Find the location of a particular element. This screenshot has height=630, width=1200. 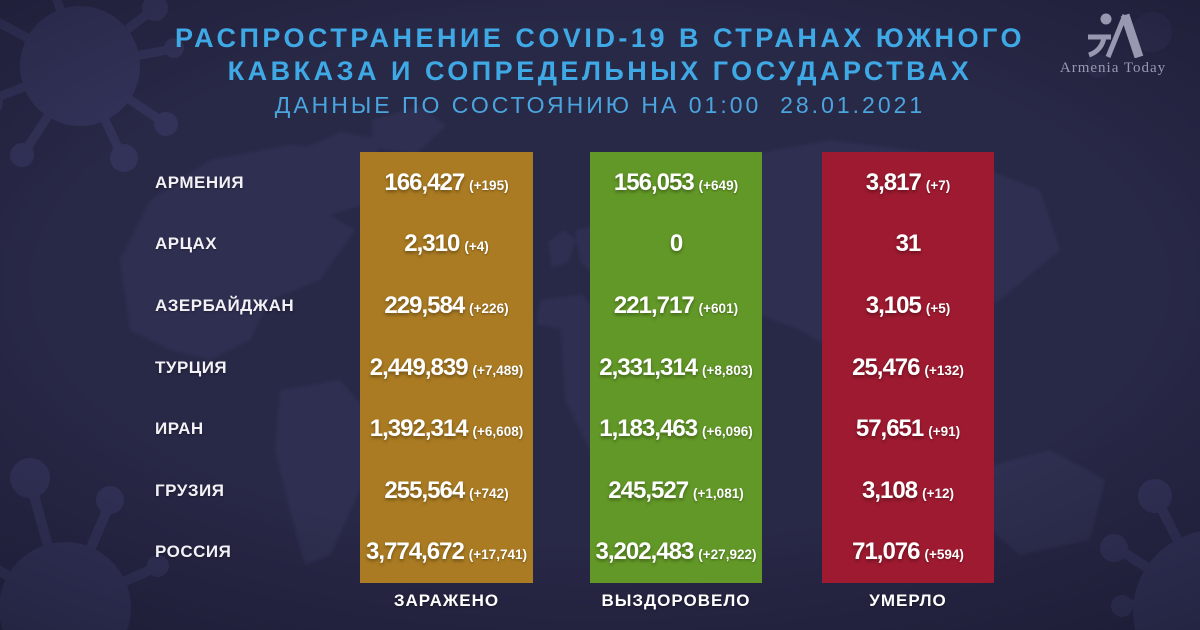

column-labels: ЗАРАЖЕНО ВЫЗДОРОВЕЛО УМЕРЛО is located at coordinates (600, 602).